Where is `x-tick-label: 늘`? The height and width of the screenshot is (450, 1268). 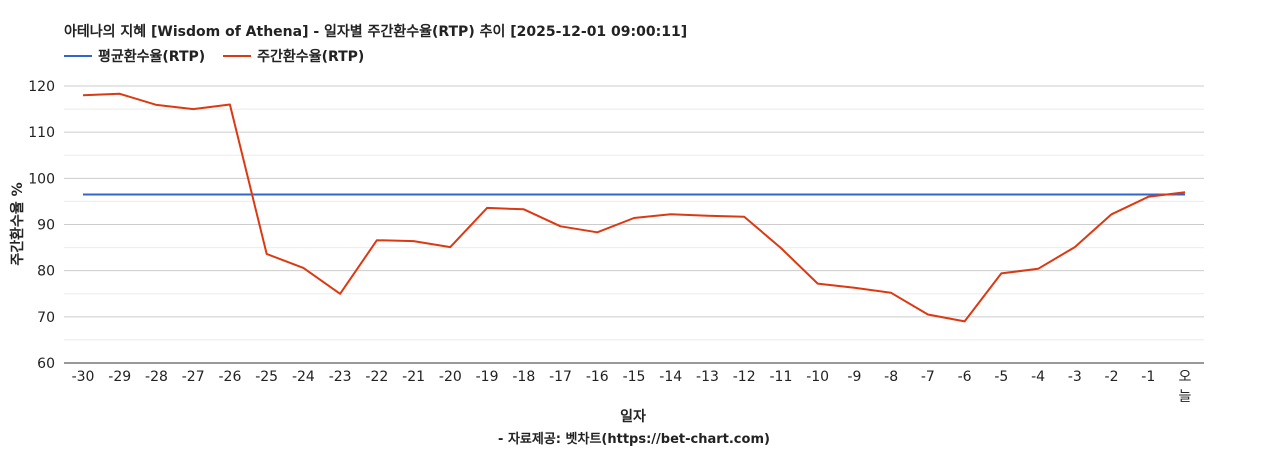
x-tick-label: 늘 is located at coordinates (1185, 397).